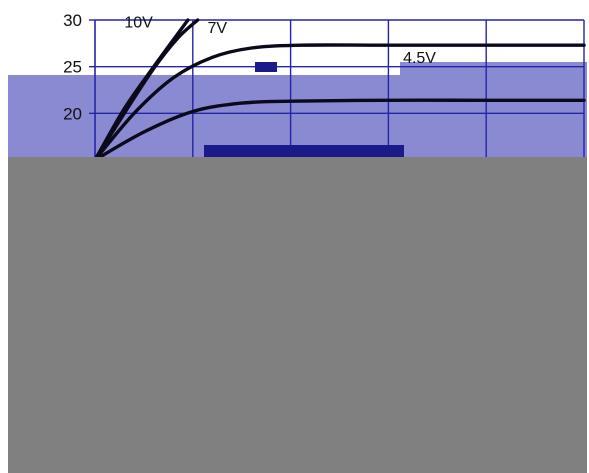 This screenshot has height=473, width=589. What do you see at coordinates (419, 58) in the screenshot?
I see `curve-label: 4.5V` at bounding box center [419, 58].